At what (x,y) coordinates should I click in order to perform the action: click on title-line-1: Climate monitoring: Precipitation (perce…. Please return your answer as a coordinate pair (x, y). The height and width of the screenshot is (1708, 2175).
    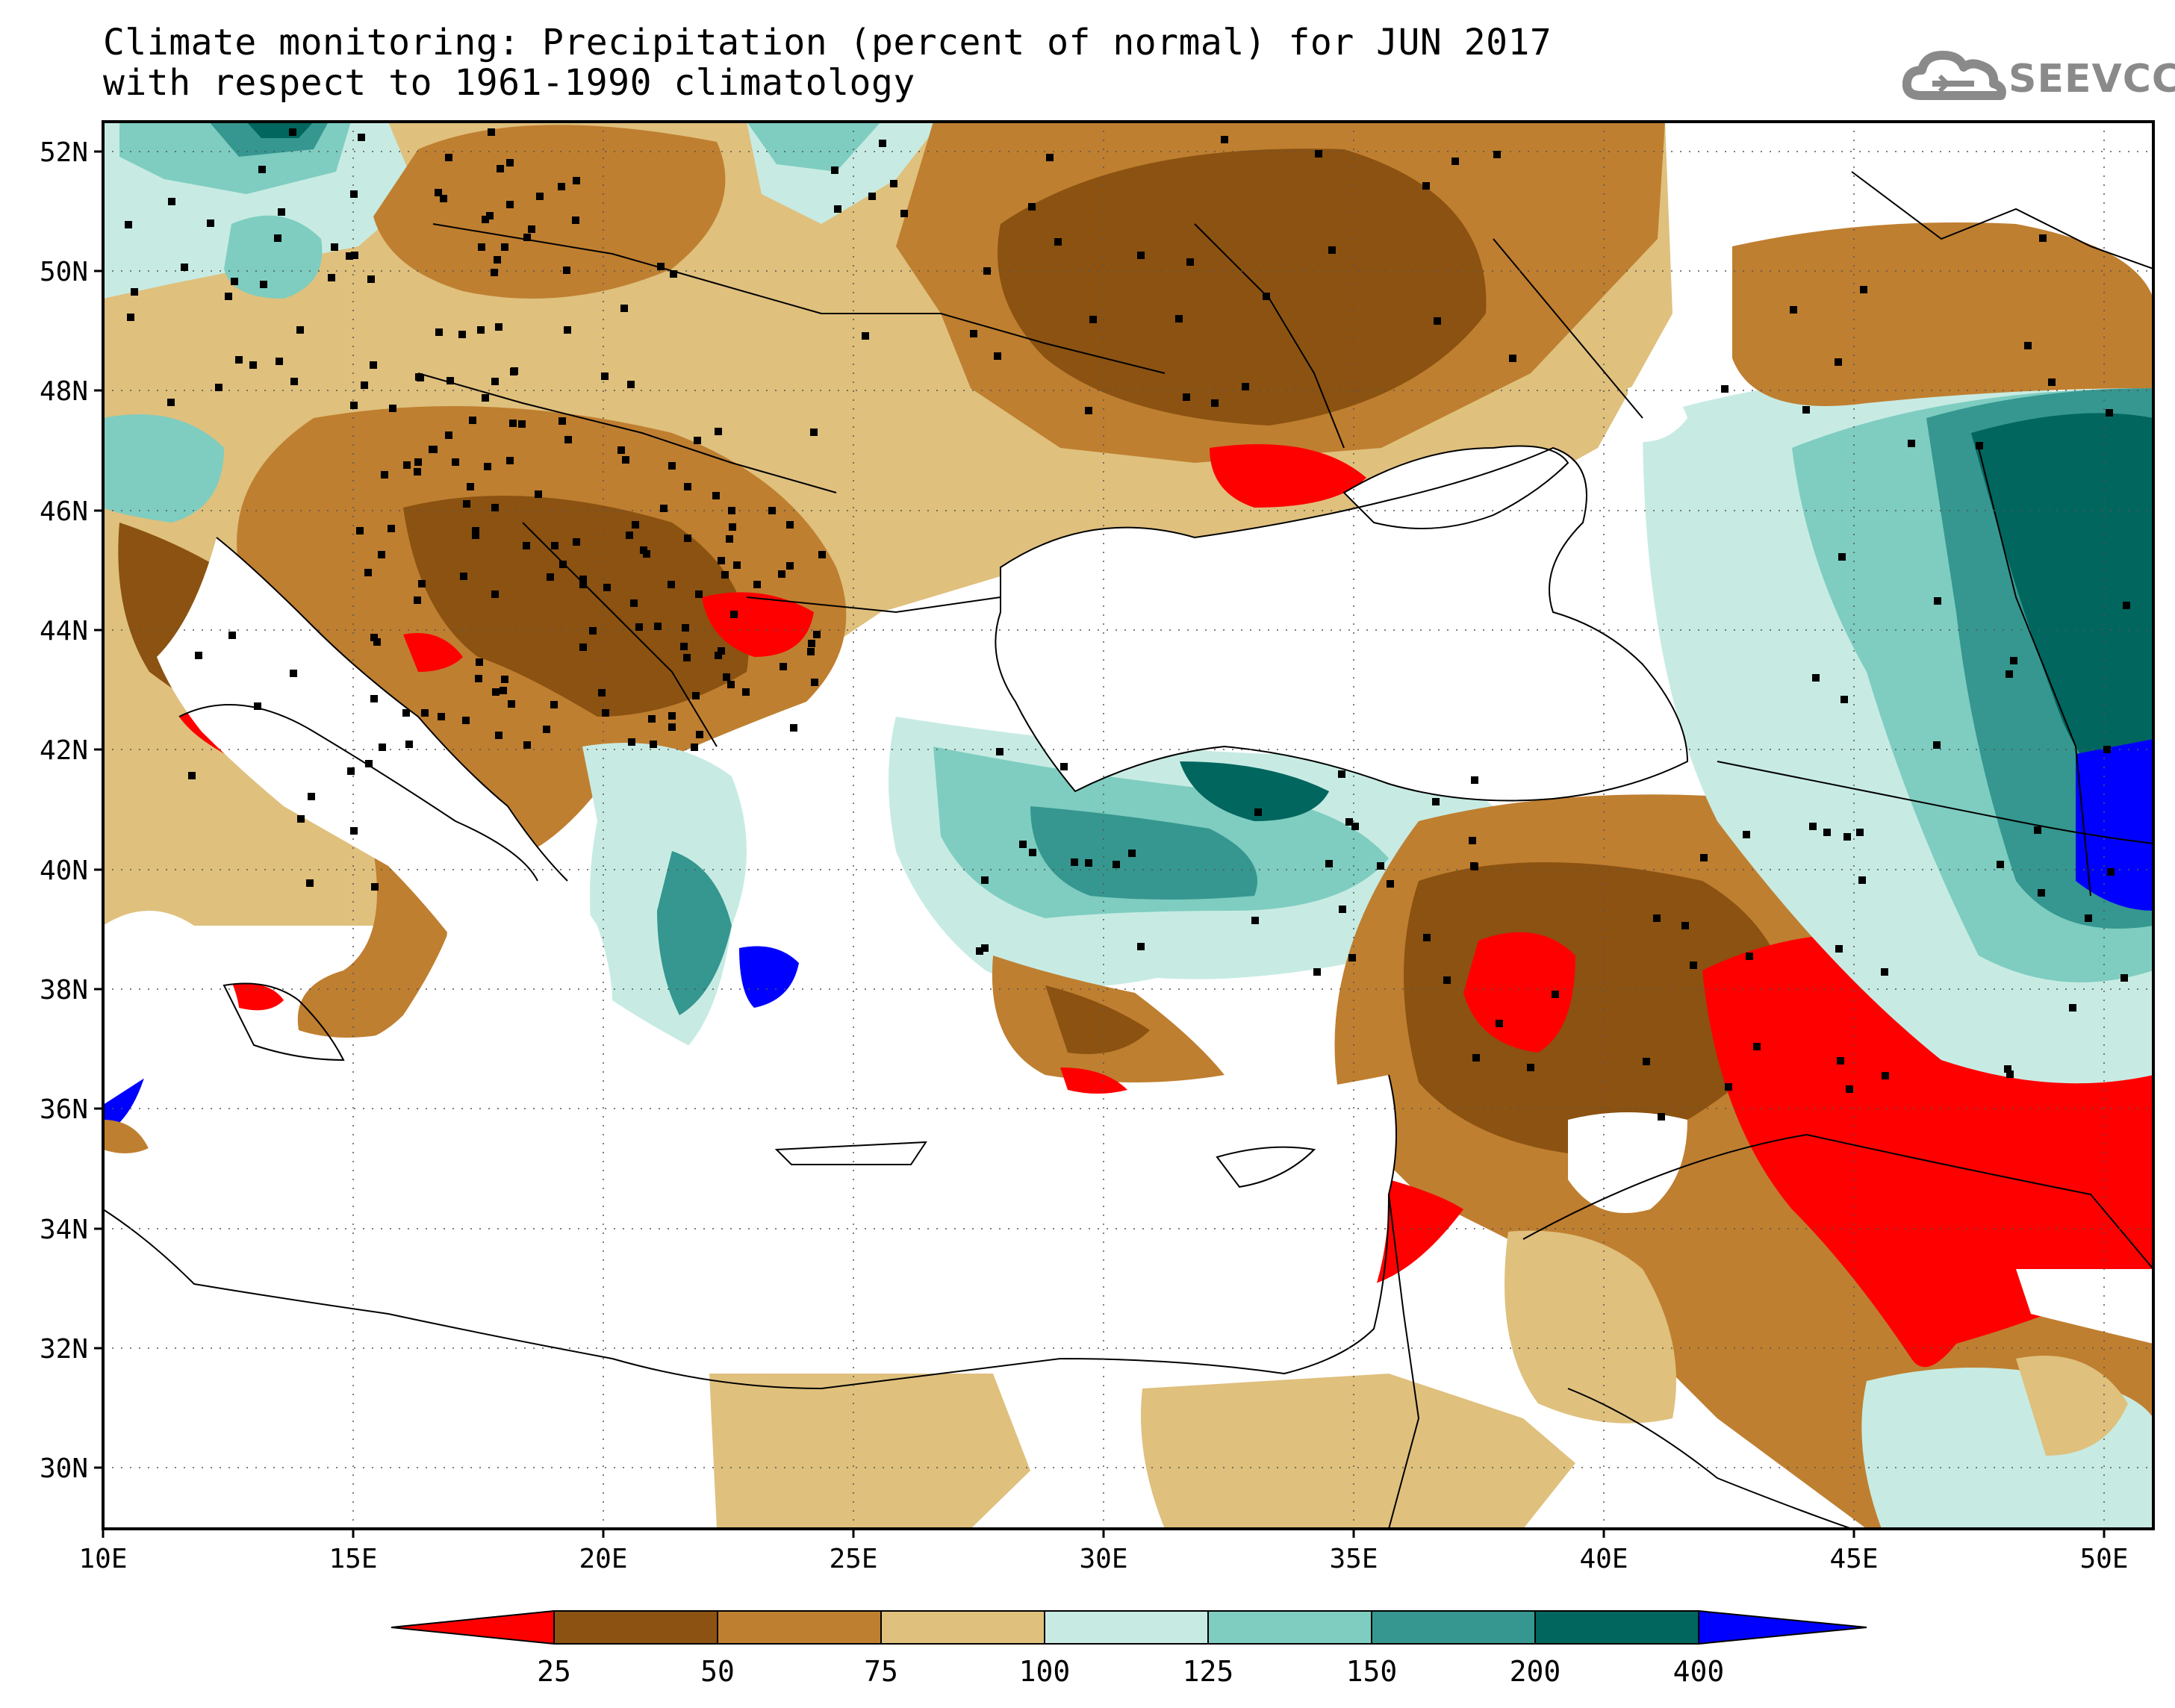
    Looking at the image, I should click on (827, 42).